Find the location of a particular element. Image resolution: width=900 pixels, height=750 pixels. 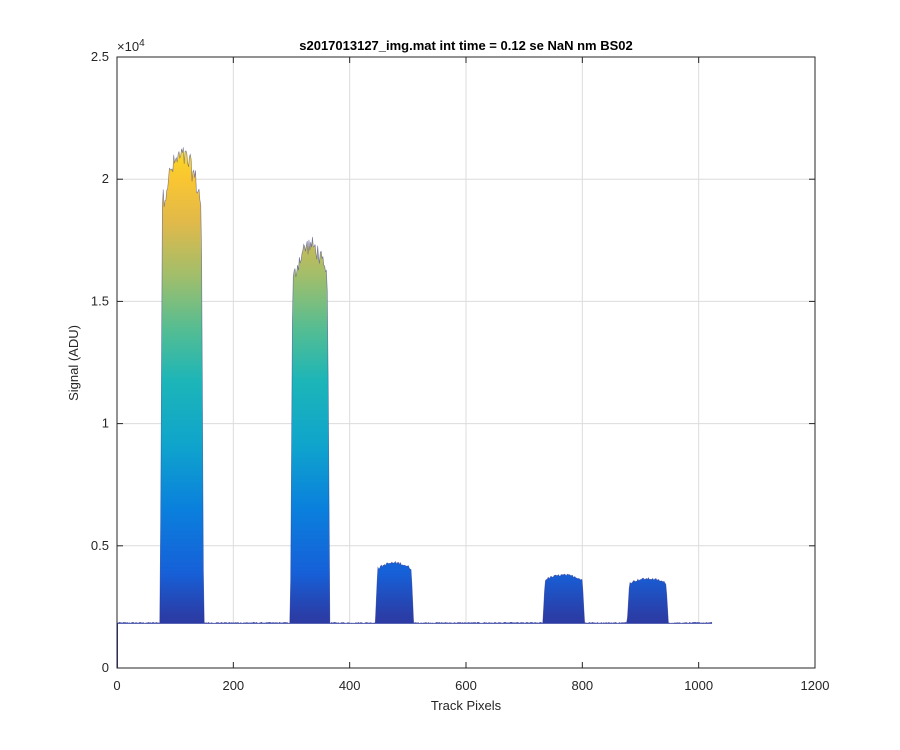

x-tick-label: 1000 is located at coordinates (698, 685).